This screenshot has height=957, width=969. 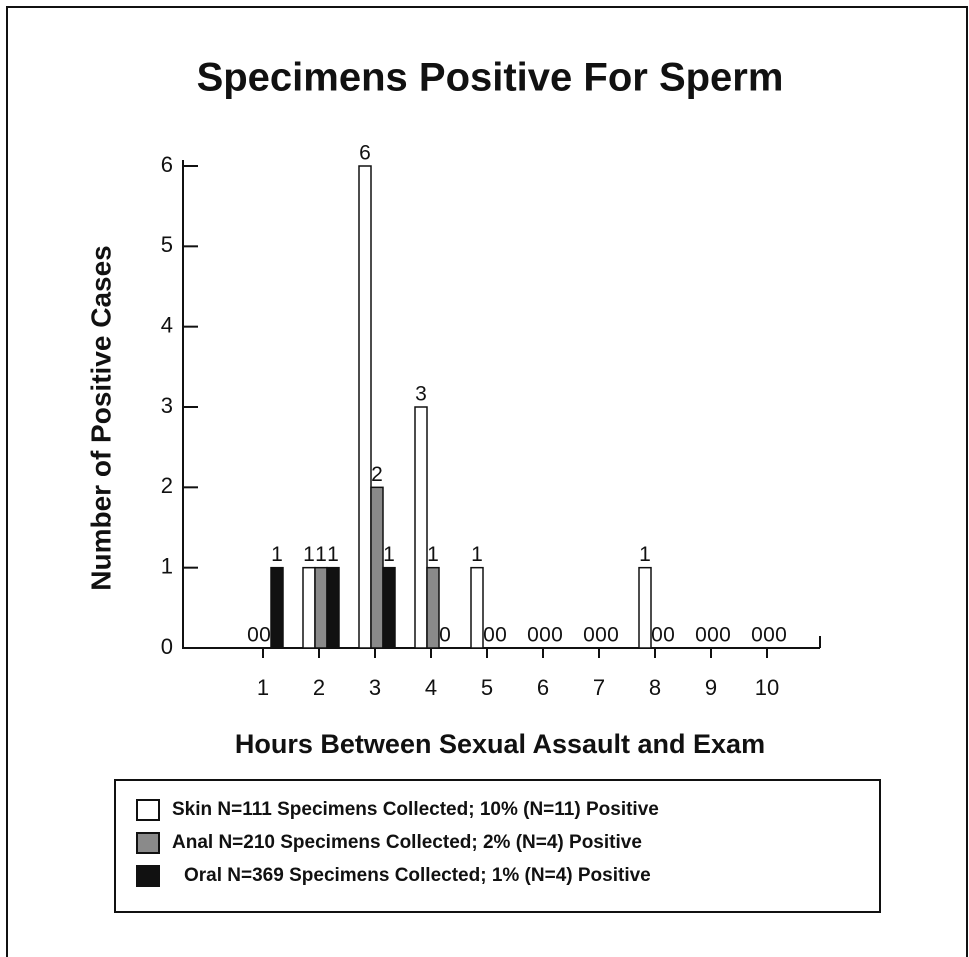 I want to click on y-tick-label: 5, so click(x=167, y=244).